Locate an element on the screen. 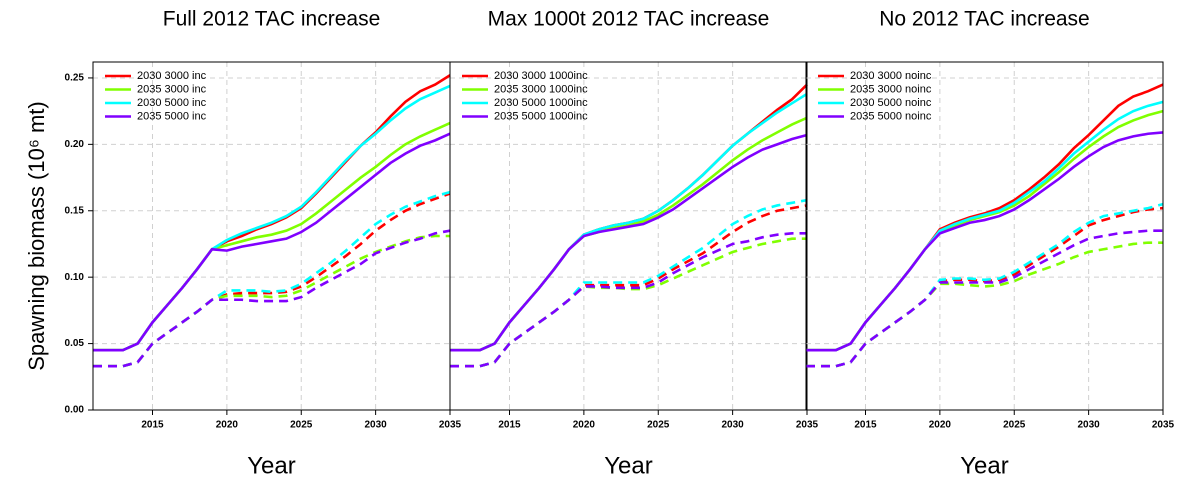  legend-label: 2030 3000 noinc is located at coordinates (891, 76).